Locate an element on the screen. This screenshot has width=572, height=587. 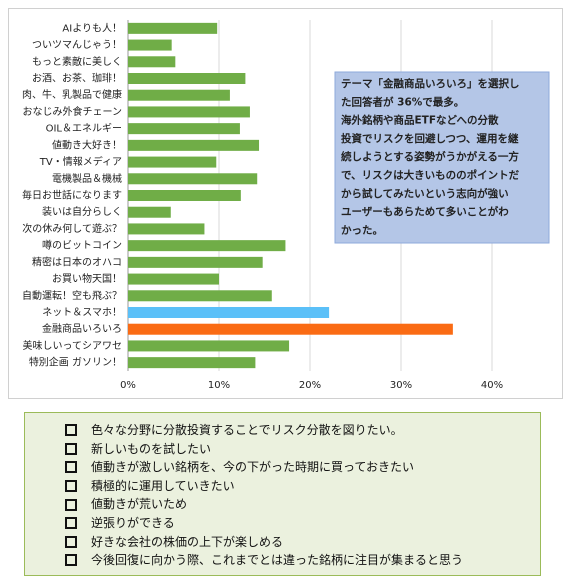
annotation-line: かった。 is located at coordinates (362, 230).